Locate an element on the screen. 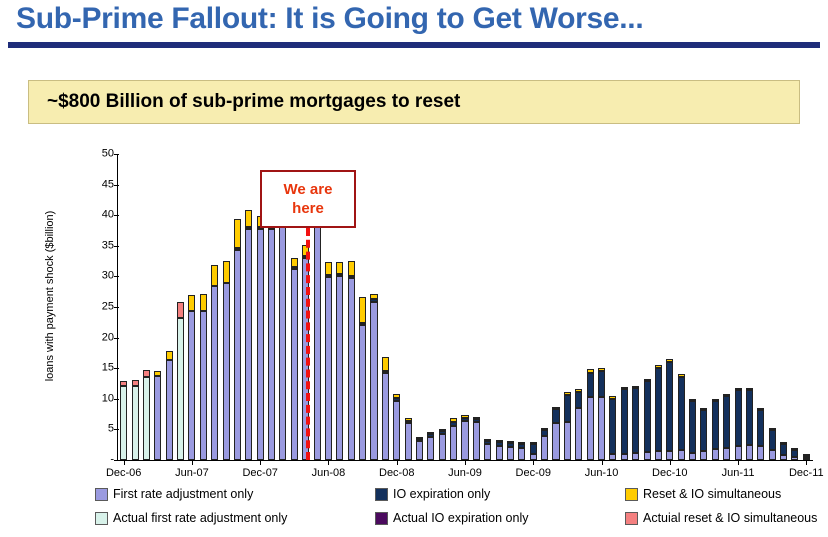  y-tick-label: 20 is located at coordinates (107, 337).